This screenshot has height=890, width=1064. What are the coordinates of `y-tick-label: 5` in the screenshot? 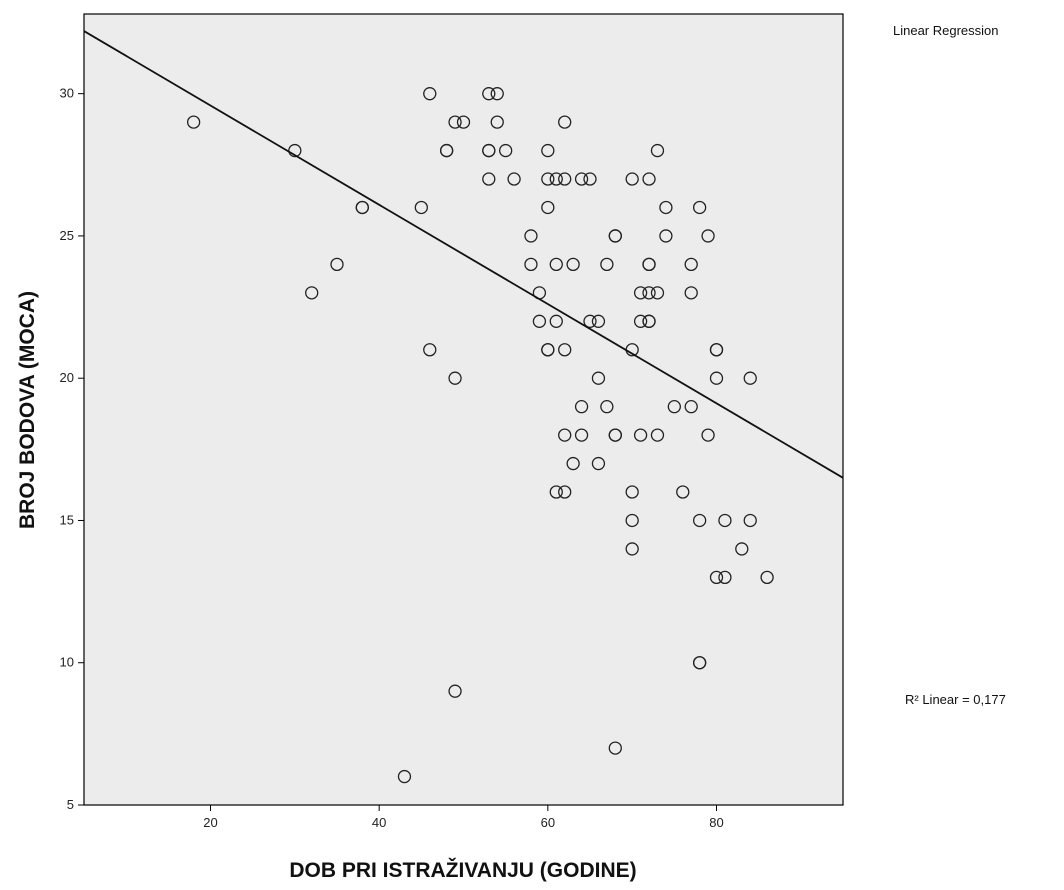 It's located at (70, 804).